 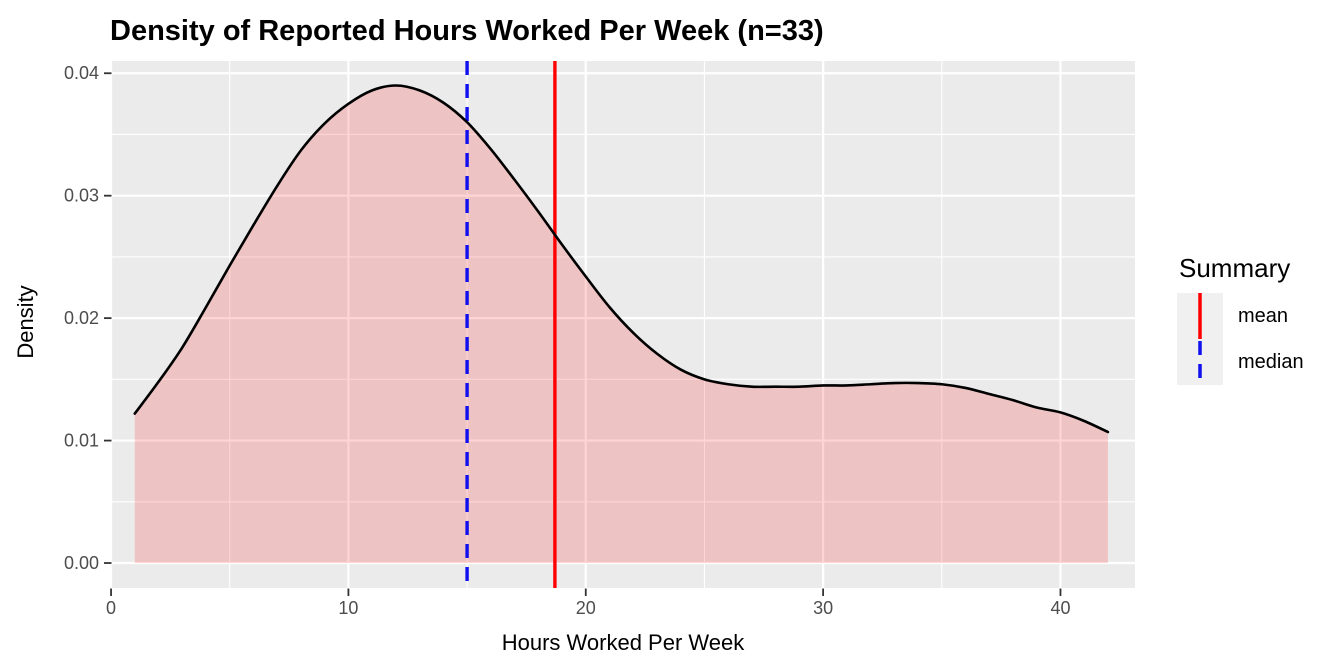 I want to click on legend-item-mean: mean, so click(x=1240, y=316).